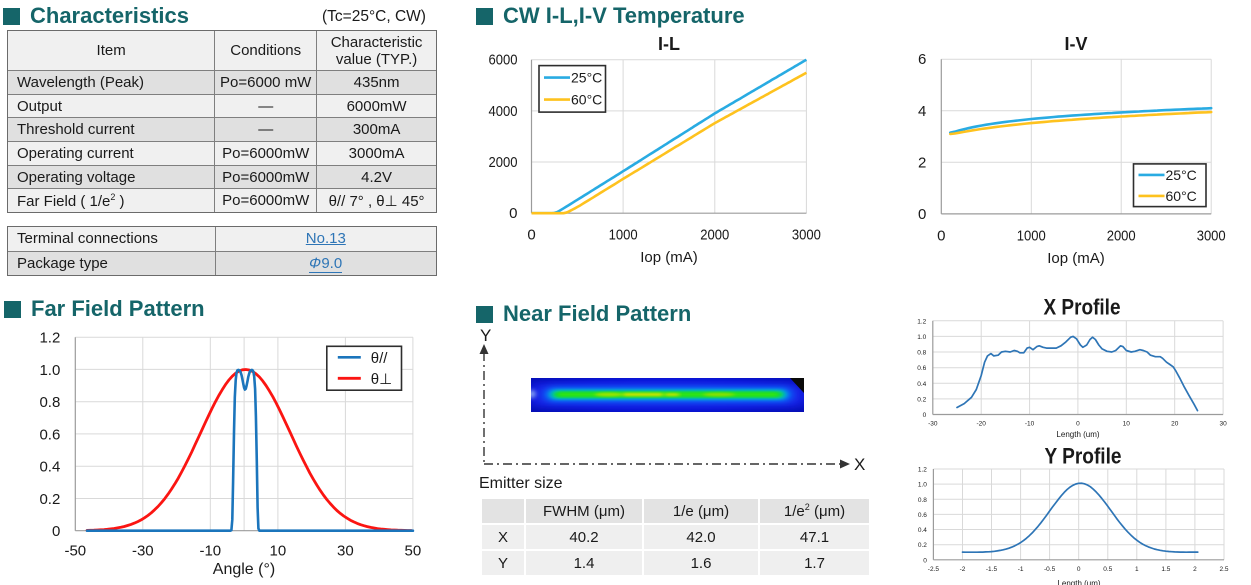  I want to click on svg-text: -2, so click(963, 569).